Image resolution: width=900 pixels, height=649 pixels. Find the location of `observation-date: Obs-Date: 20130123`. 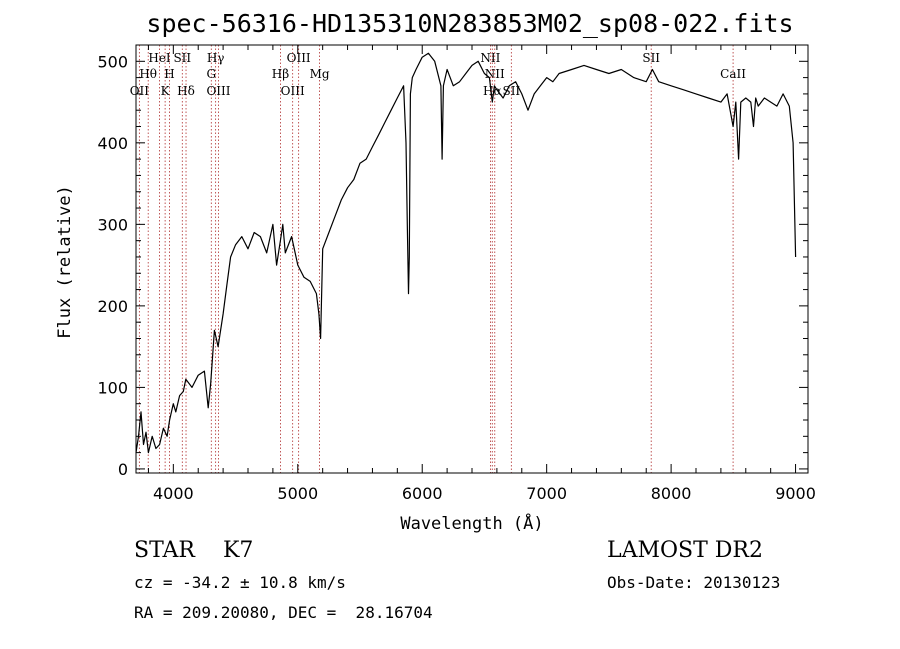

observation-date: Obs-Date: 20130123 is located at coordinates (694, 582).